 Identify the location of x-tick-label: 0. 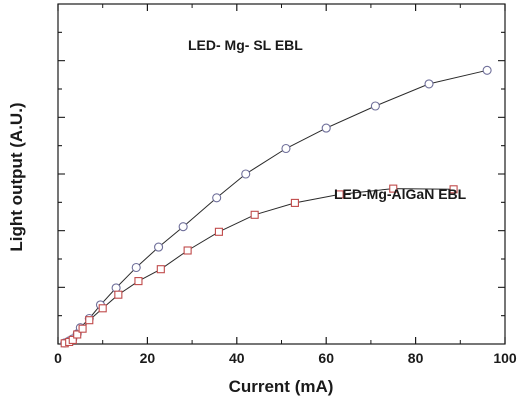
(58, 358).